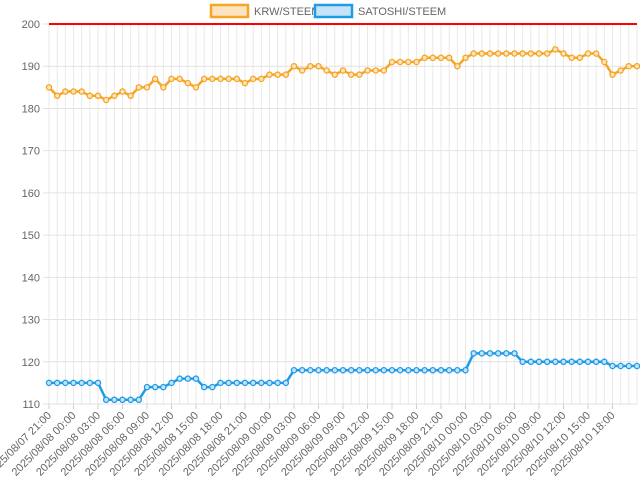 The height and width of the screenshot is (480, 640). Describe the element at coordinates (333, 11) in the screenshot. I see `legend-swatch` at that location.